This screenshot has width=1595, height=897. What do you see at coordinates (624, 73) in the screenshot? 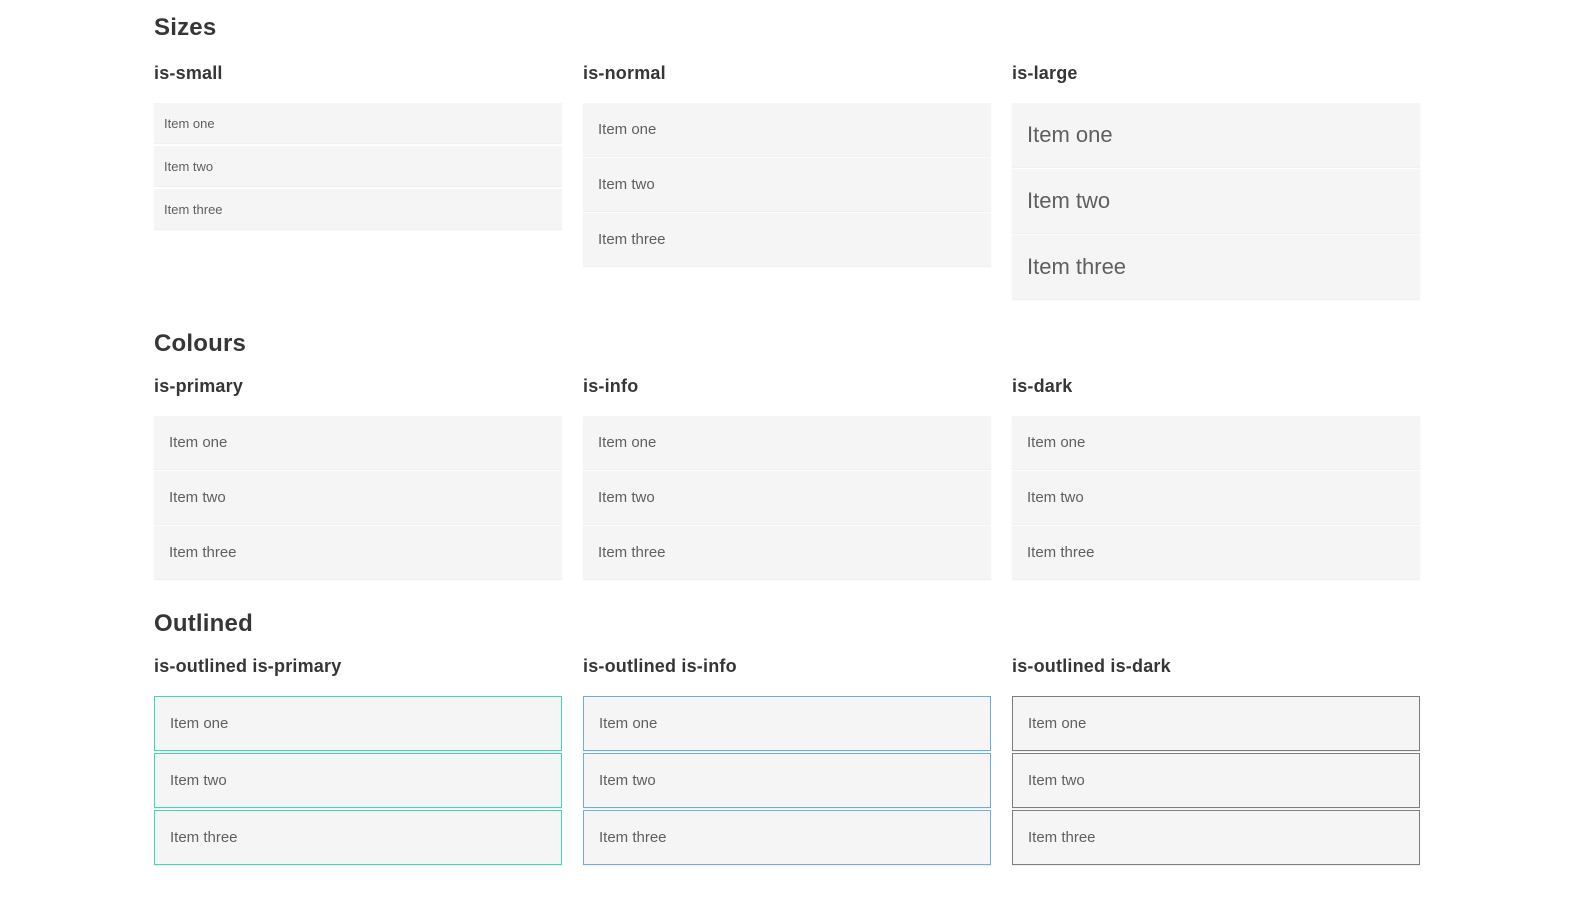
I see `group-label-is-normal: is-normal` at bounding box center [624, 73].